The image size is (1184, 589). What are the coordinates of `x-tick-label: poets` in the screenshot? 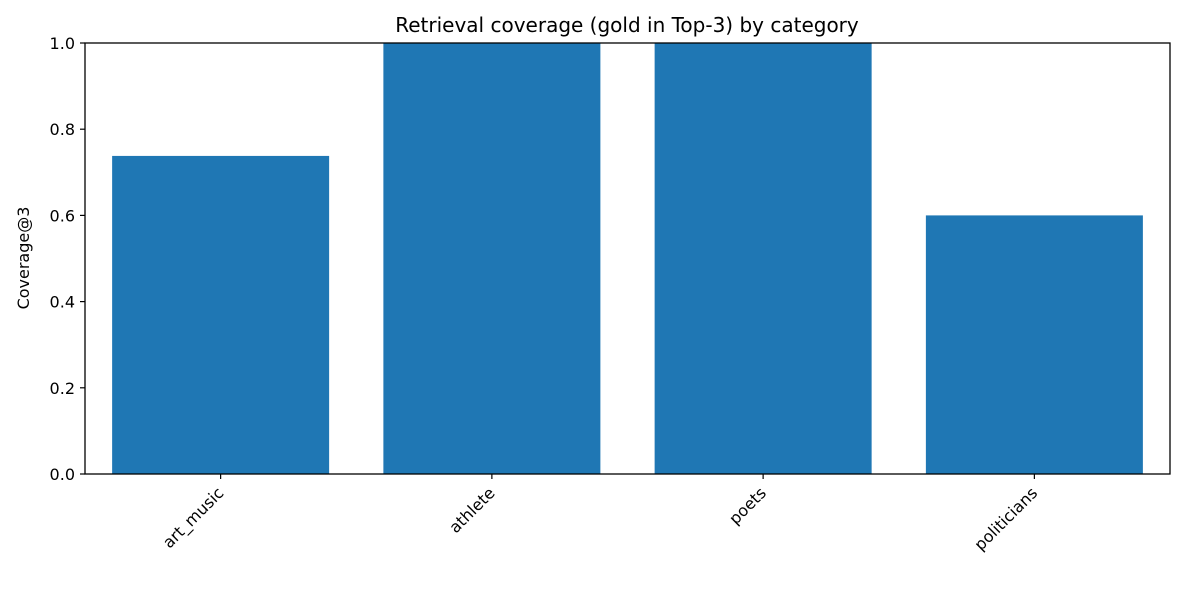 It's located at (747, 505).